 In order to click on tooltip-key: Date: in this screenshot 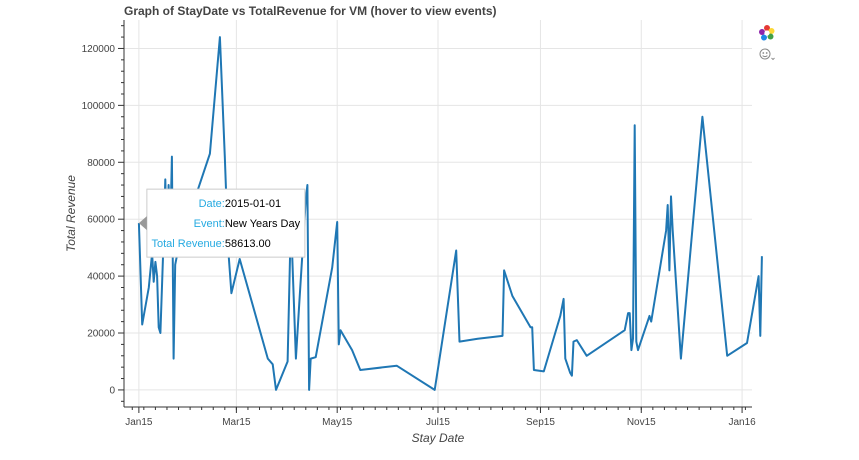, I will do `click(212, 204)`.